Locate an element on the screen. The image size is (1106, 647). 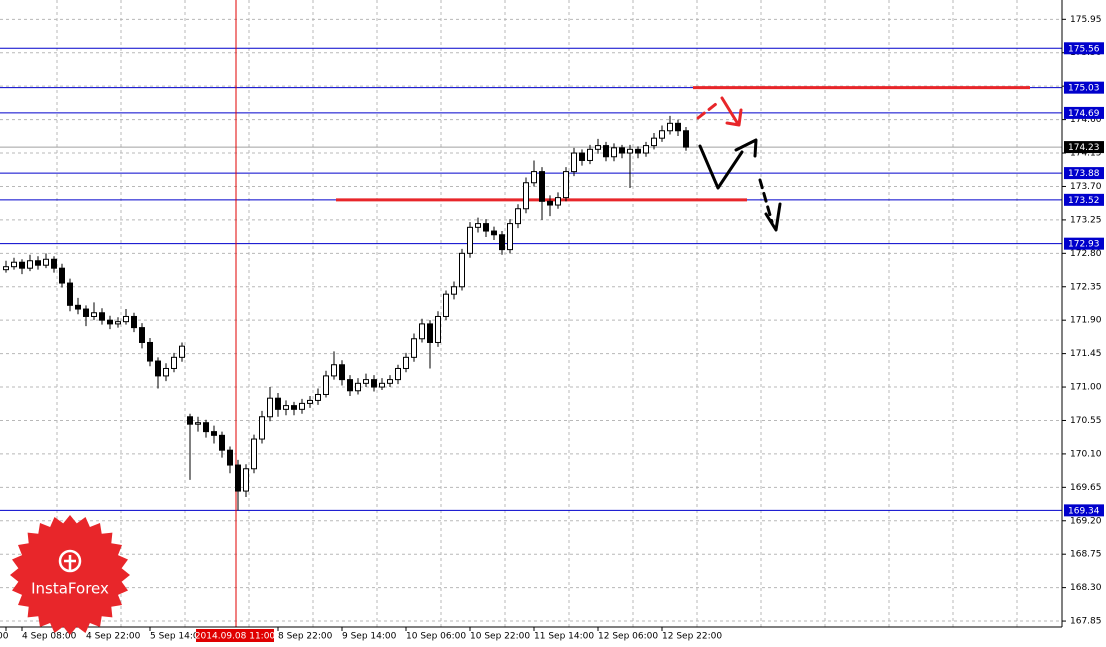
y-tick-label: 169.20 is located at coordinates (1086, 521).